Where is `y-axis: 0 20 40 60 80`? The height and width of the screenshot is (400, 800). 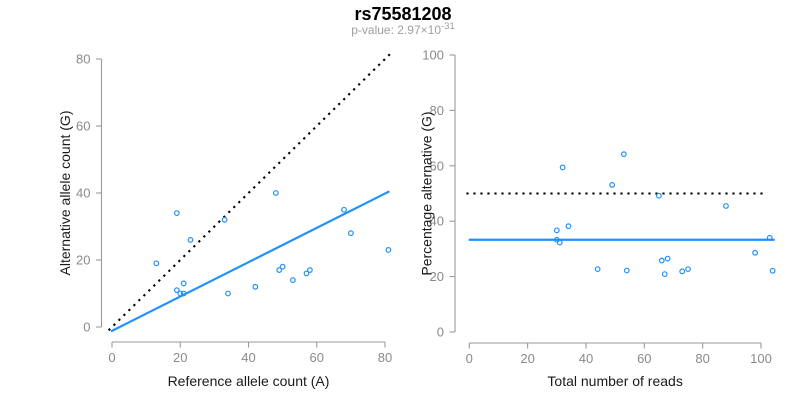
y-axis: 0 20 40 60 80 is located at coordinates (89, 193).